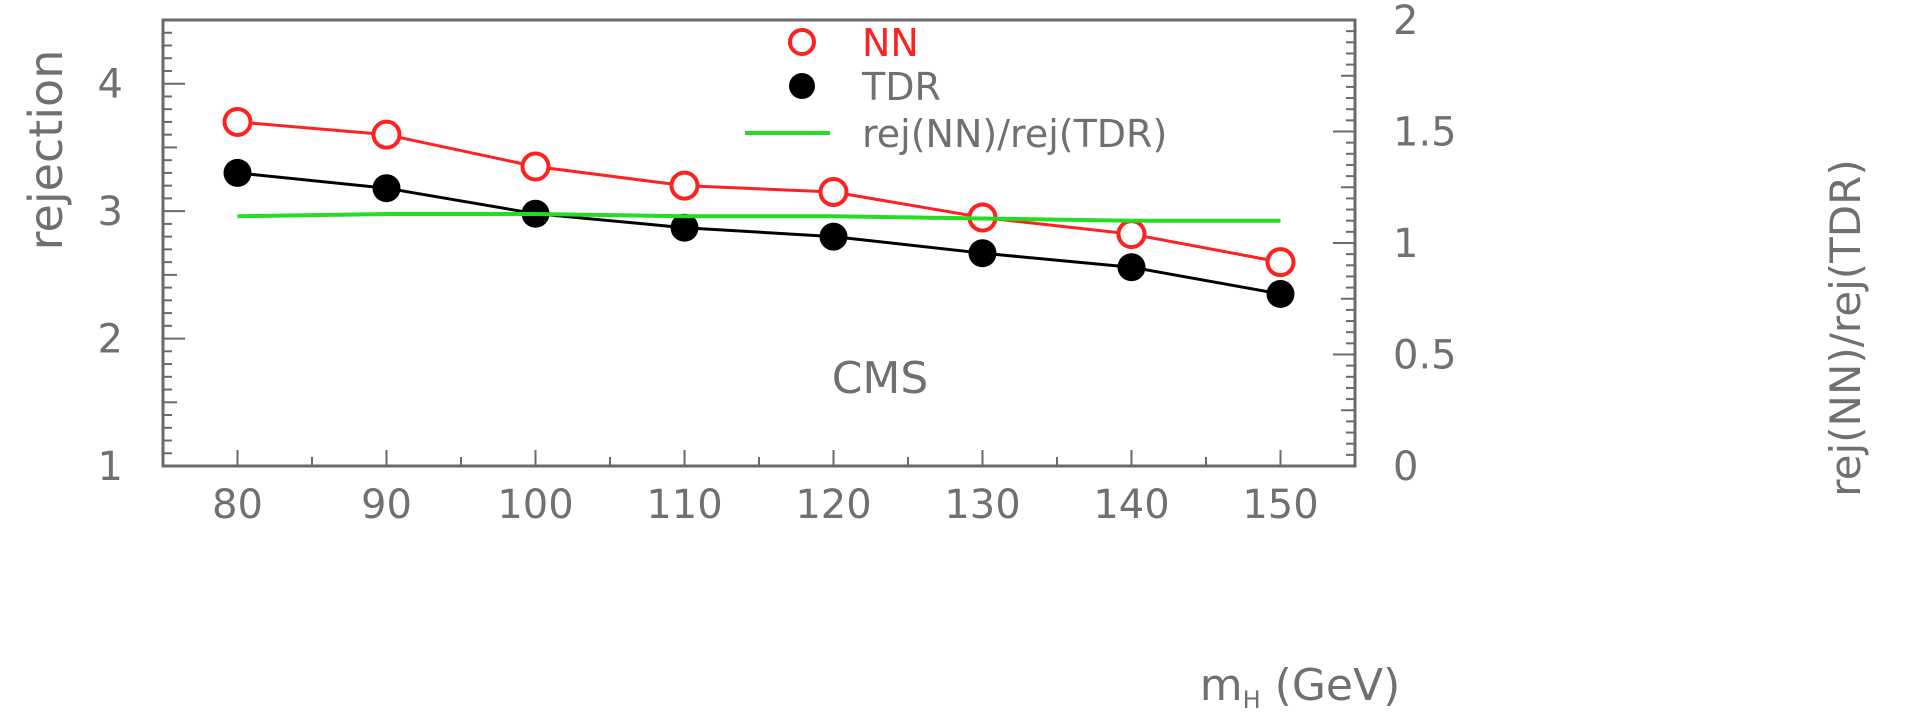 The width and height of the screenshot is (1911, 712). What do you see at coordinates (1425, 133) in the screenshot?
I see `y2-tick-label: 1.5` at bounding box center [1425, 133].